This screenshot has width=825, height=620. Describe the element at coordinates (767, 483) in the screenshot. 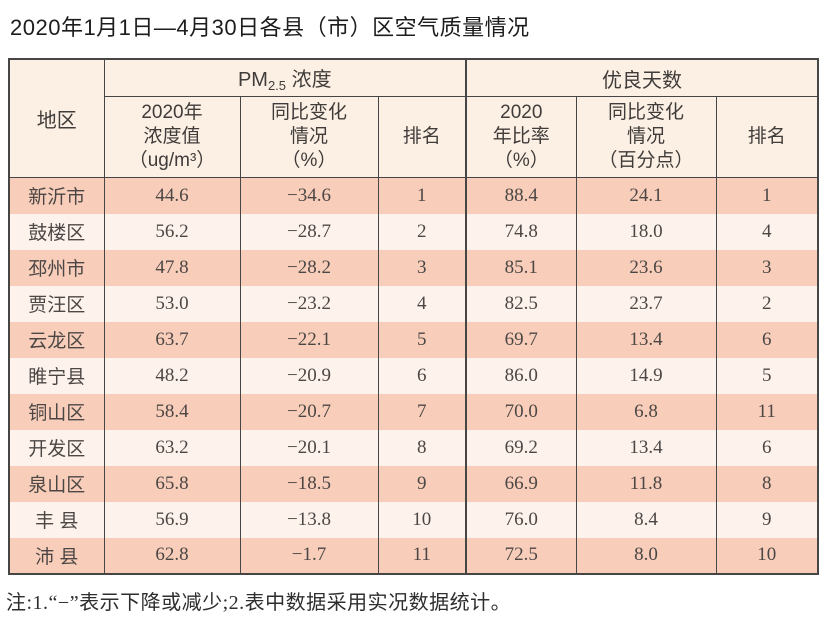

I see `gd-rank-cell: 8` at that location.